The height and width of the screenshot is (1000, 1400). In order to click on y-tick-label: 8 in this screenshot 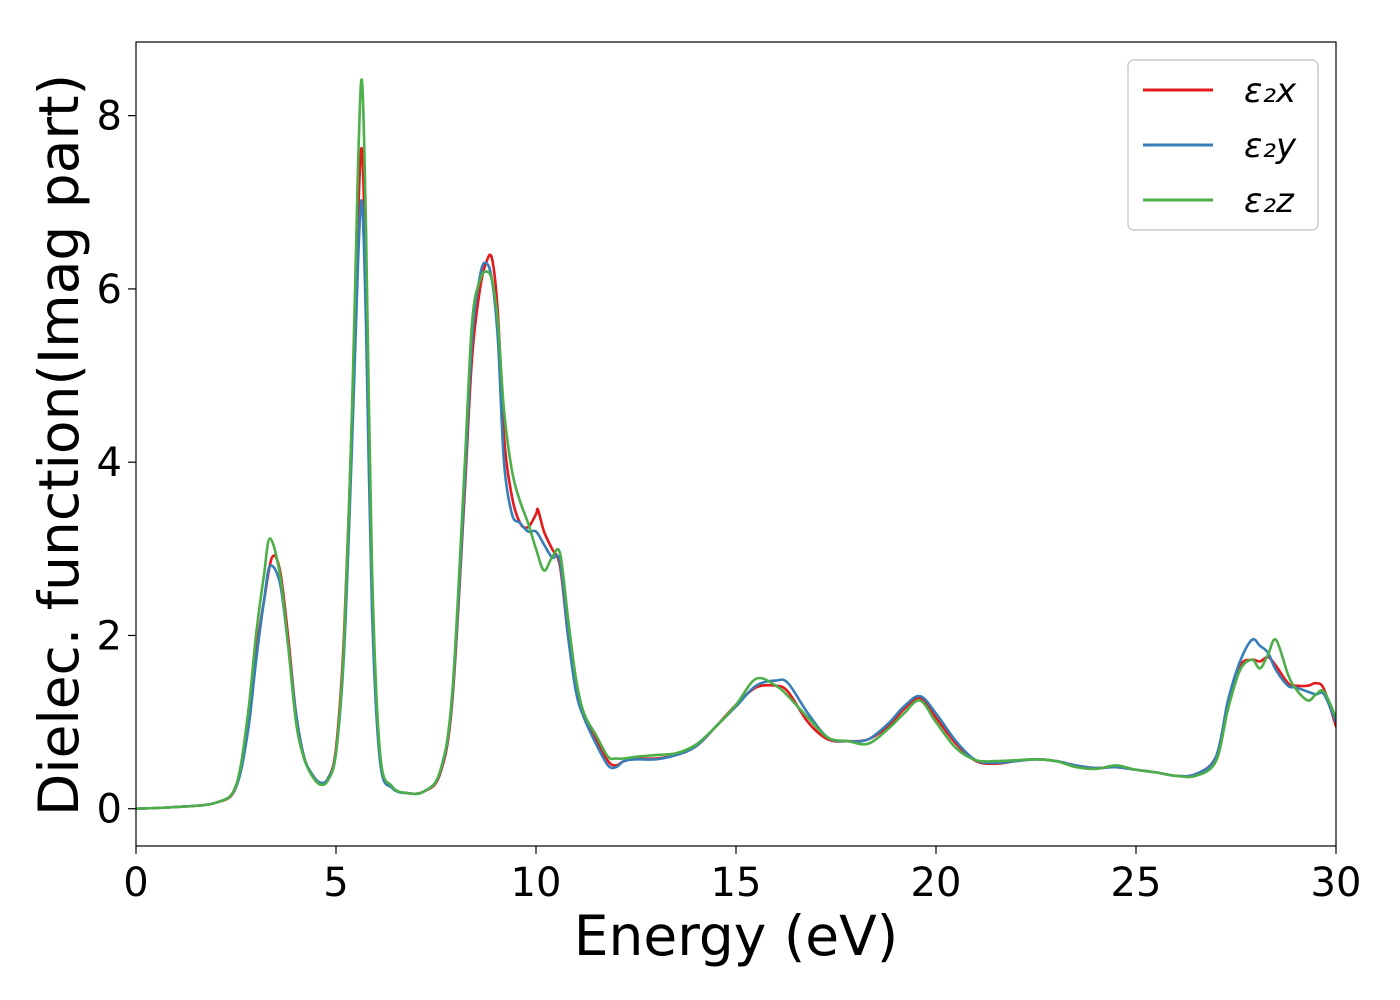, I will do `click(109, 117)`.